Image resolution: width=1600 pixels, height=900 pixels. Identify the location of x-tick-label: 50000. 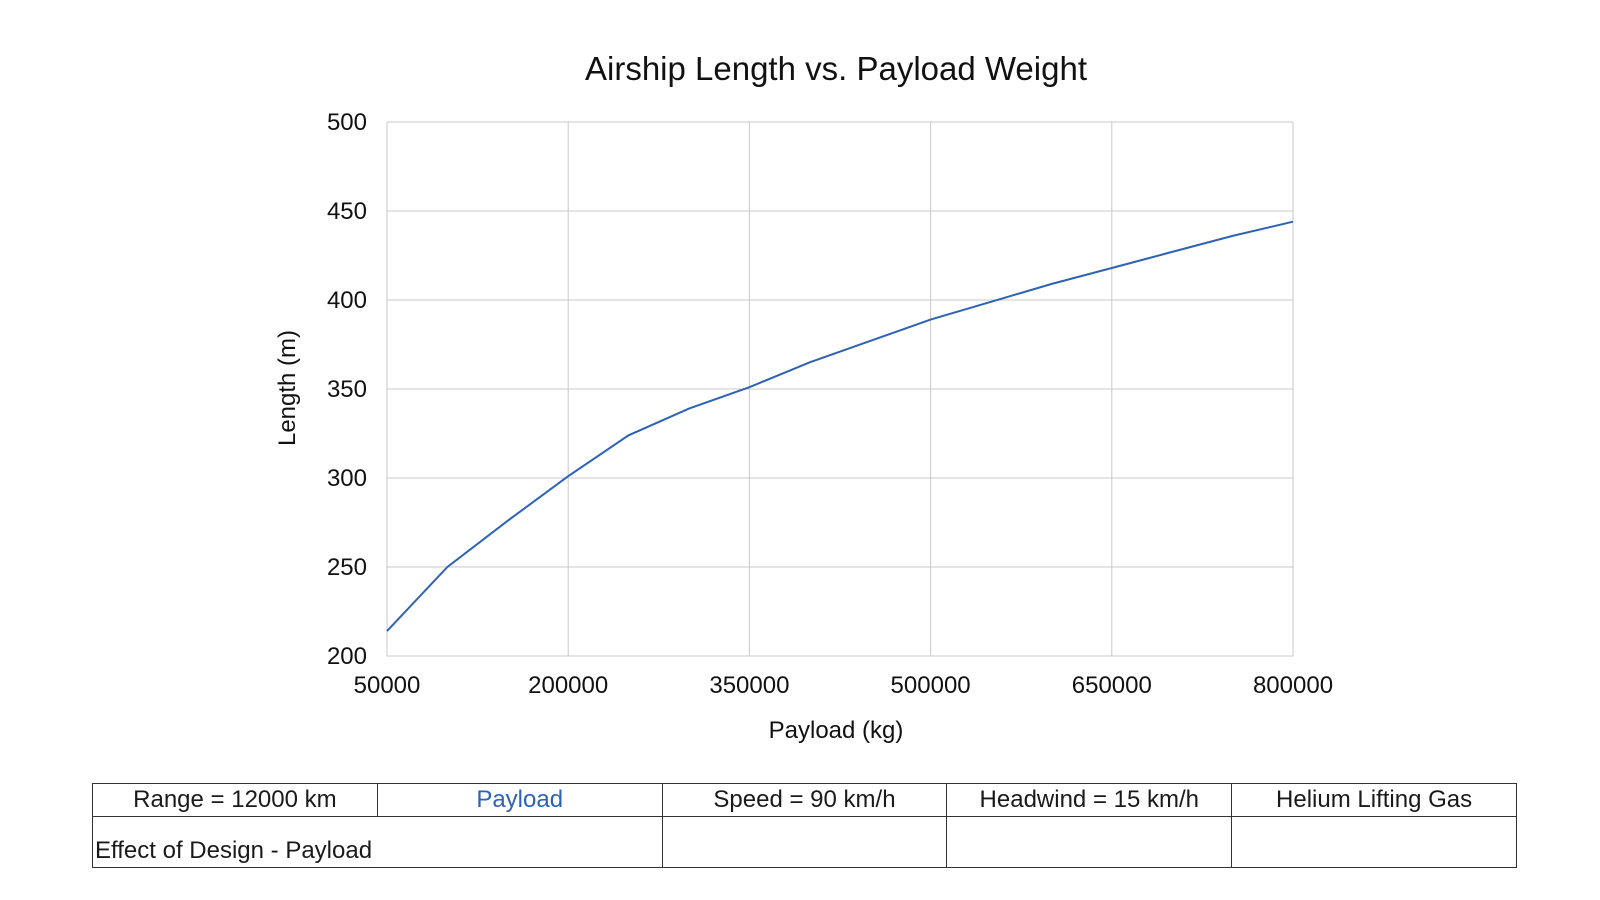
(387, 685).